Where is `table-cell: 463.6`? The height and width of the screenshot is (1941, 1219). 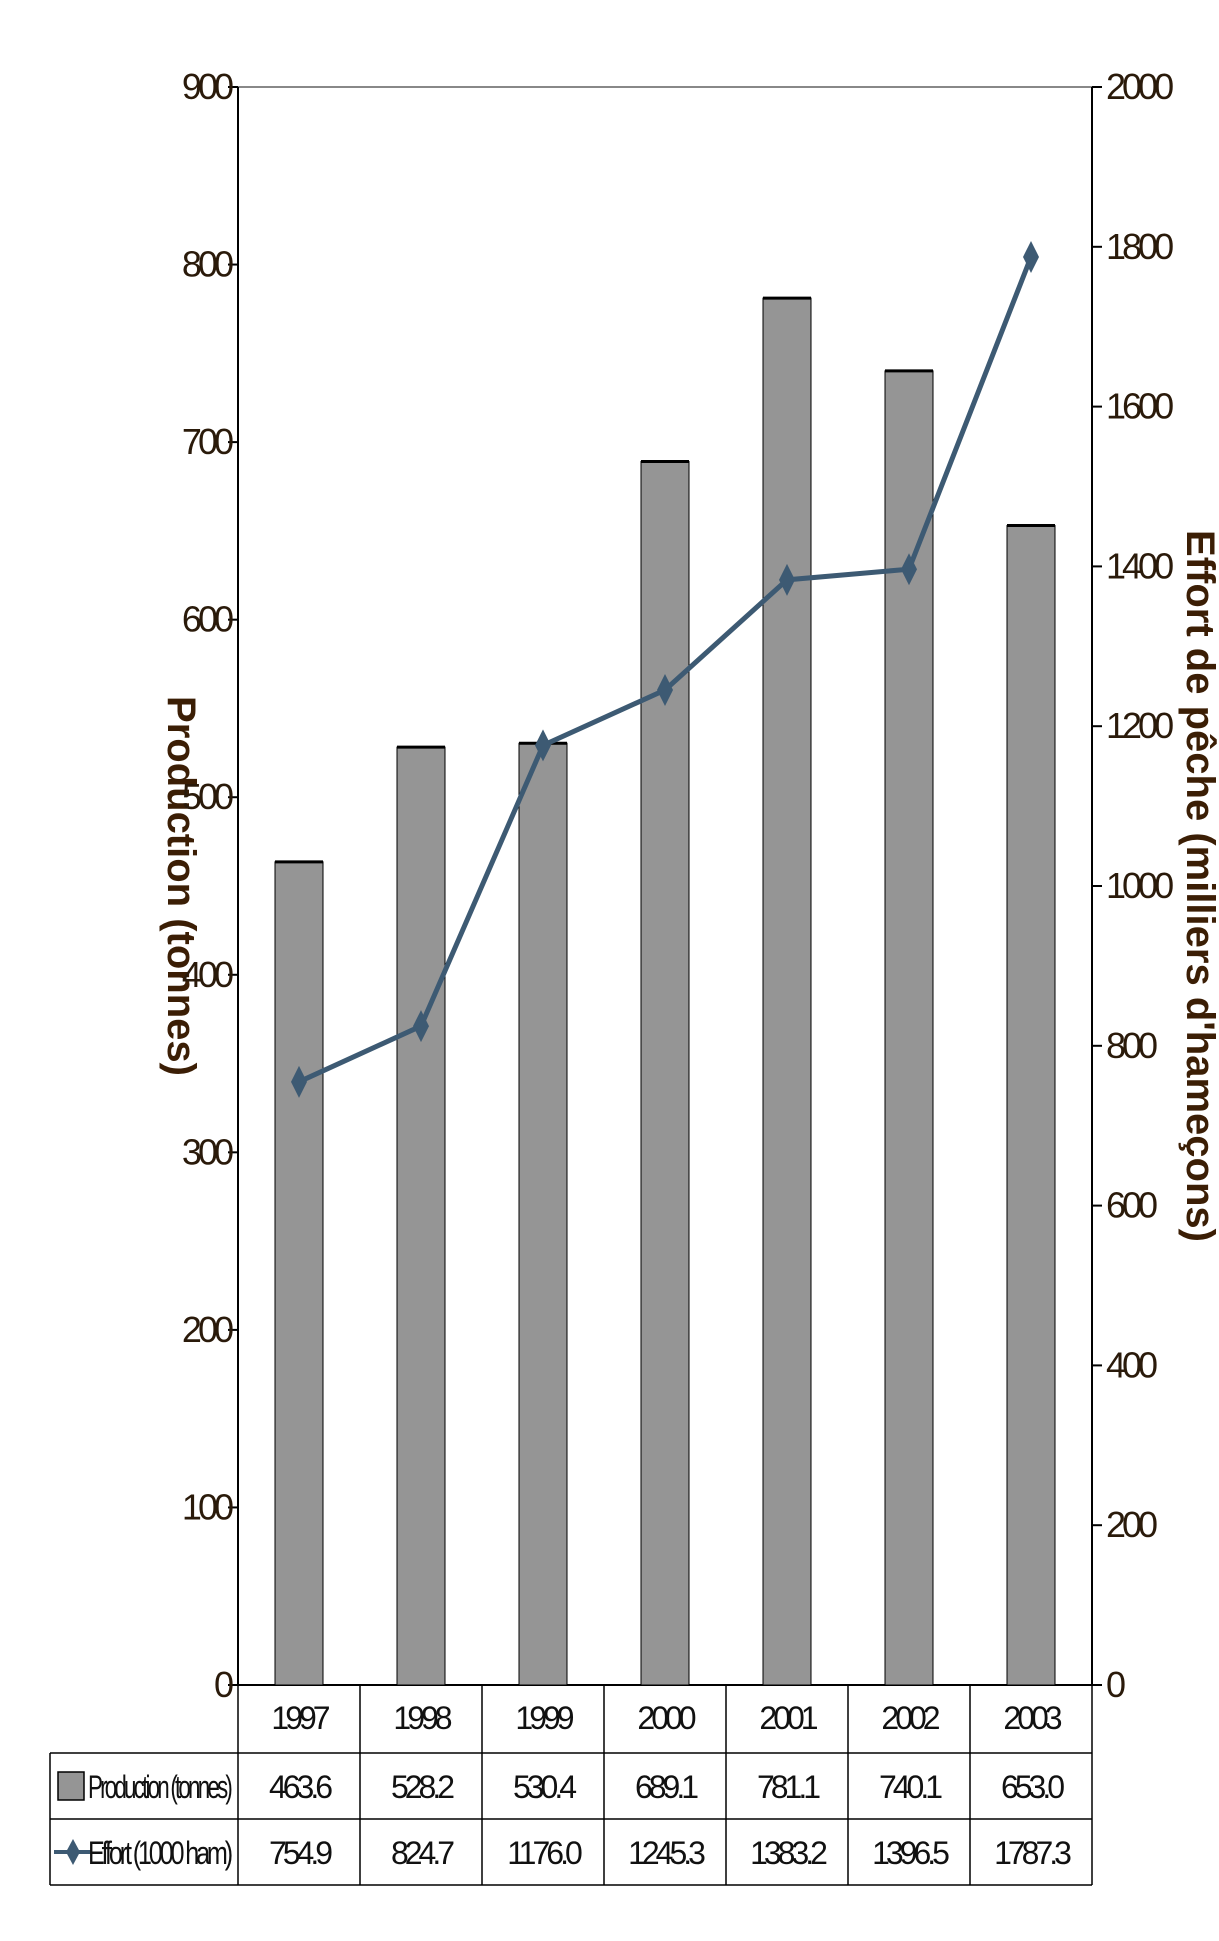 table-cell: 463.6 is located at coordinates (300, 1787).